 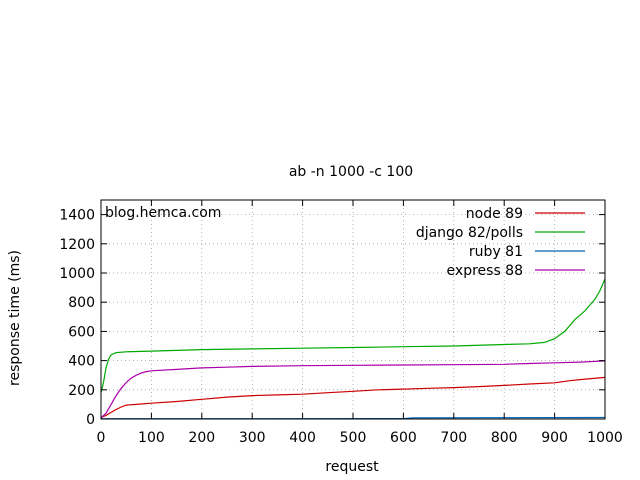 I want to click on x-tick-label: 800, so click(x=504, y=438).